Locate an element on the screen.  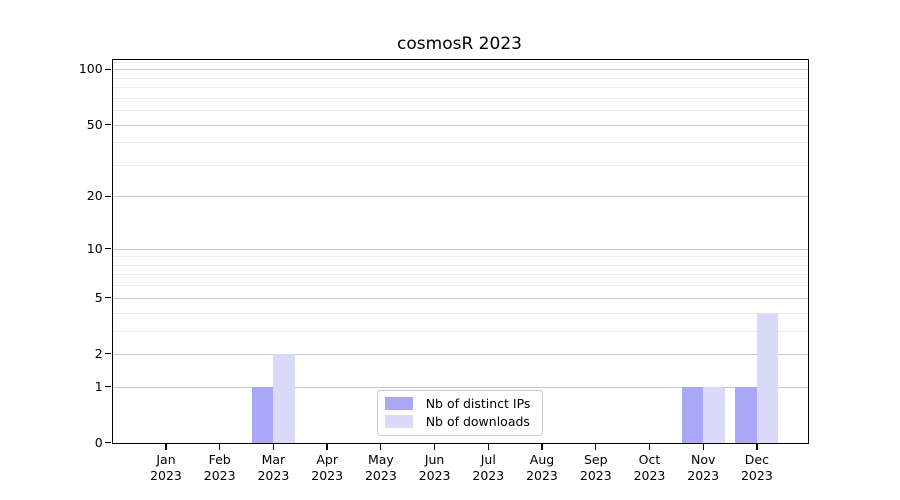
x-axis-tick-label: Mar 2023 is located at coordinates (273, 468).